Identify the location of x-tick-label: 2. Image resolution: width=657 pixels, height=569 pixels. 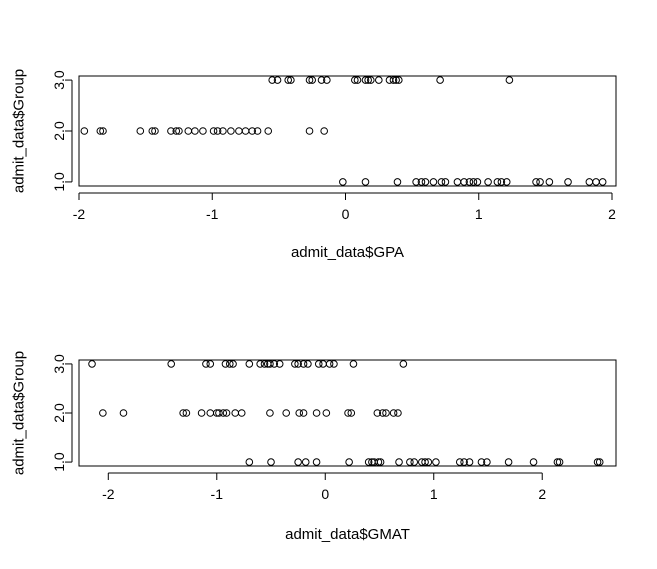
(542, 494).